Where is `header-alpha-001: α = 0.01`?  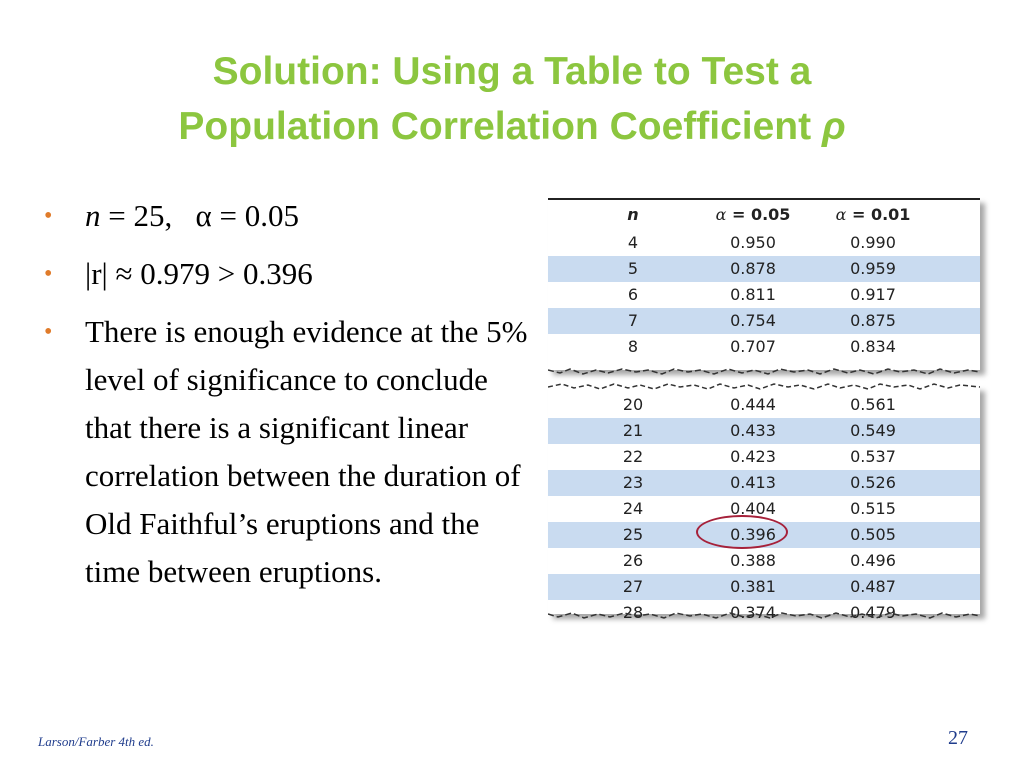
header-alpha-001: α = 0.01 is located at coordinates (873, 214).